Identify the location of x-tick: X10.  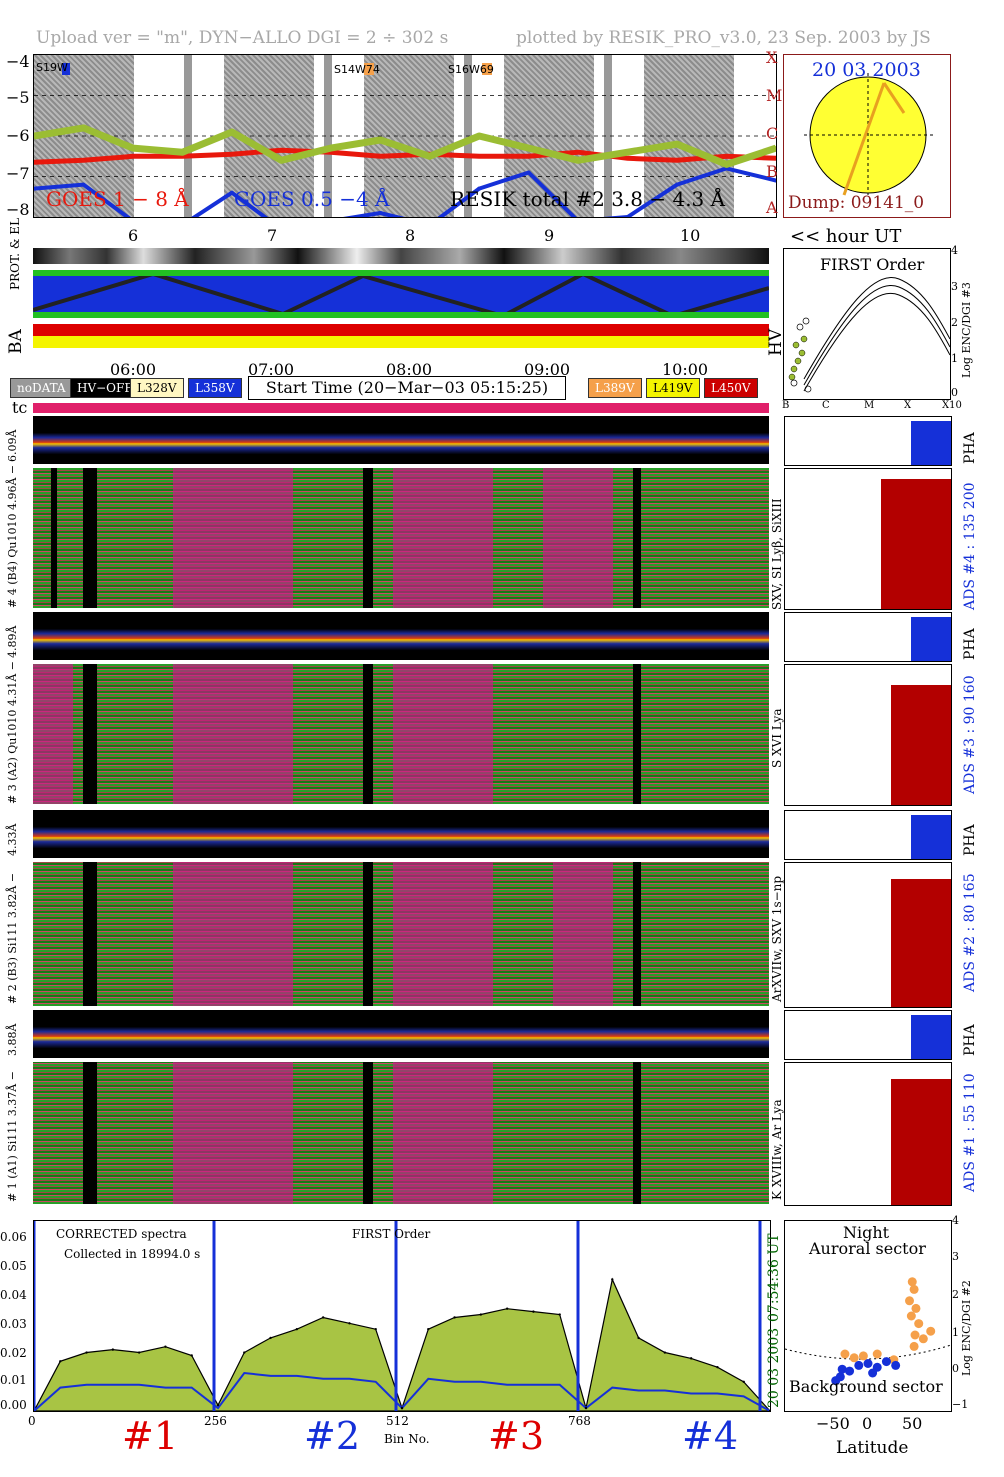
(952, 405).